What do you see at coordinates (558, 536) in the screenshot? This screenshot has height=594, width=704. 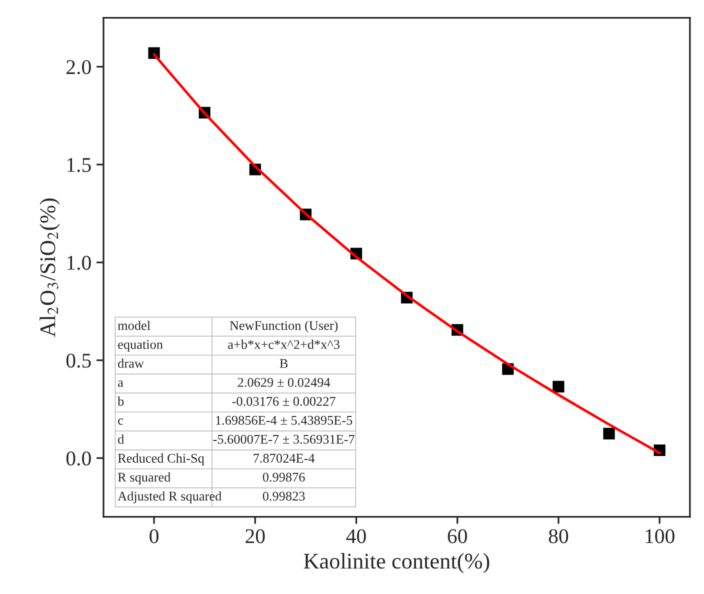 I see `x-tick-label: 80` at bounding box center [558, 536].